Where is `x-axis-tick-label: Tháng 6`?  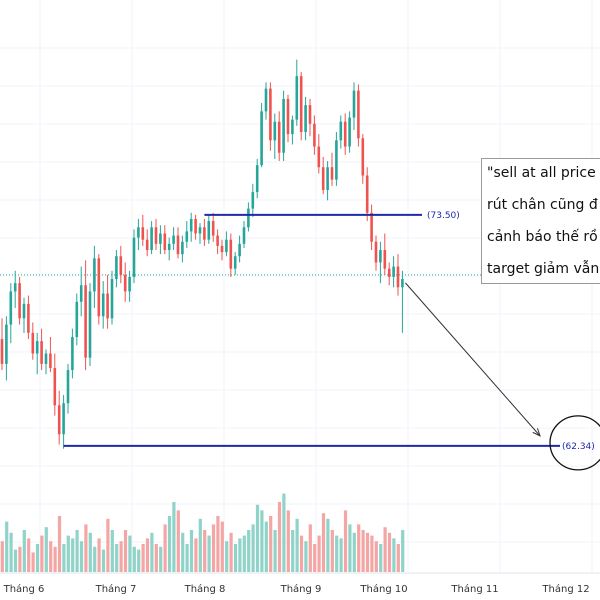 x-axis-tick-label: Tháng 6 is located at coordinates (24, 589).